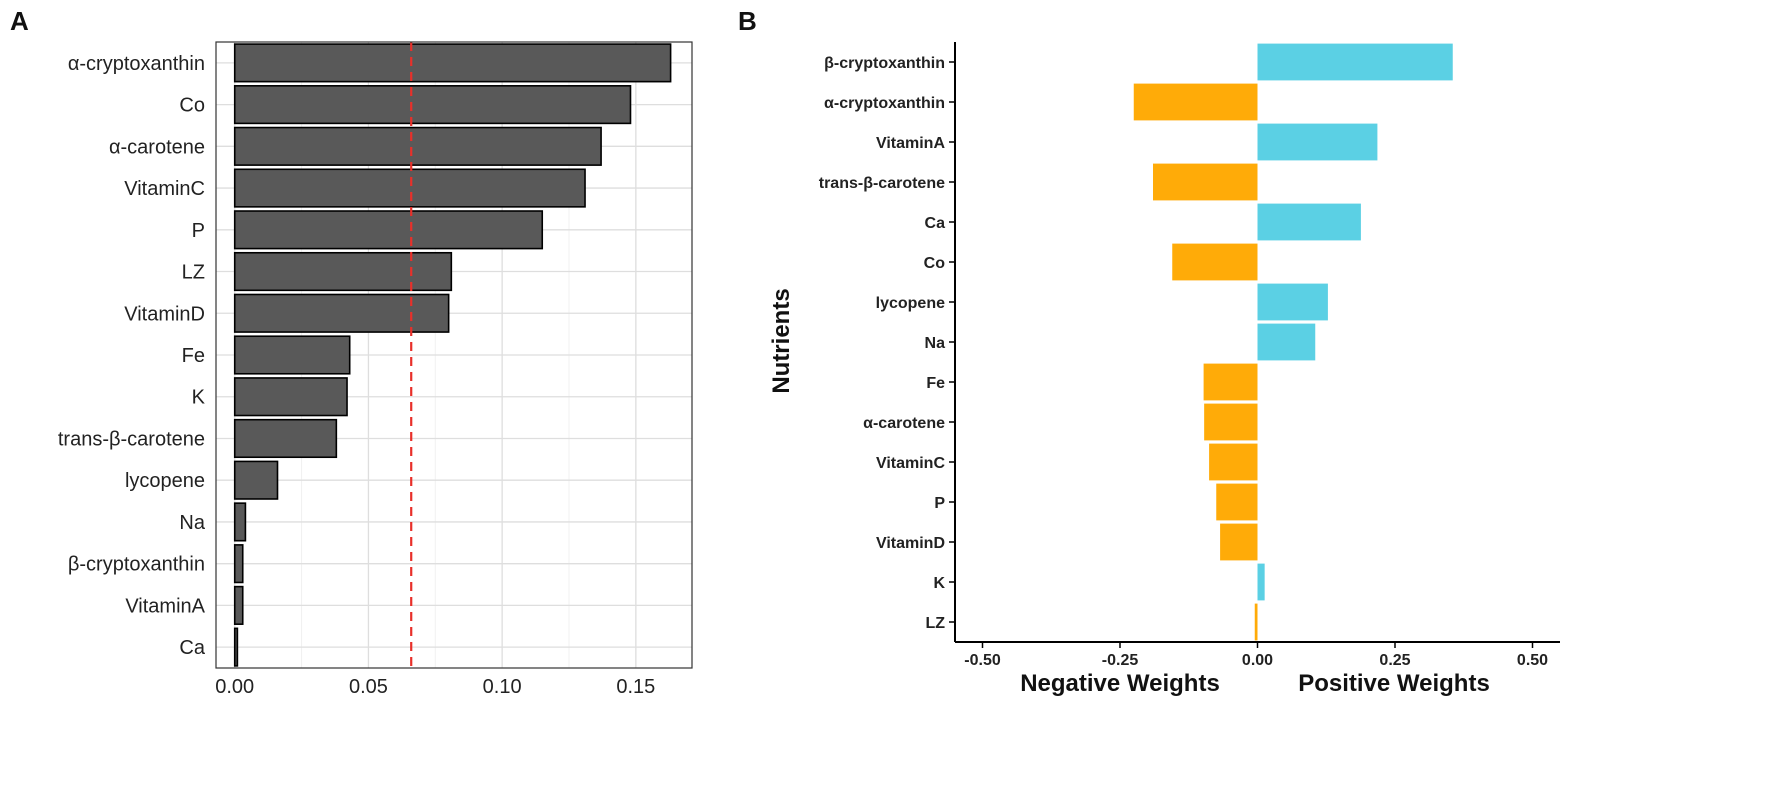  Describe the element at coordinates (904, 423) in the screenshot. I see `panel-b-category-label: α-carotene` at that location.